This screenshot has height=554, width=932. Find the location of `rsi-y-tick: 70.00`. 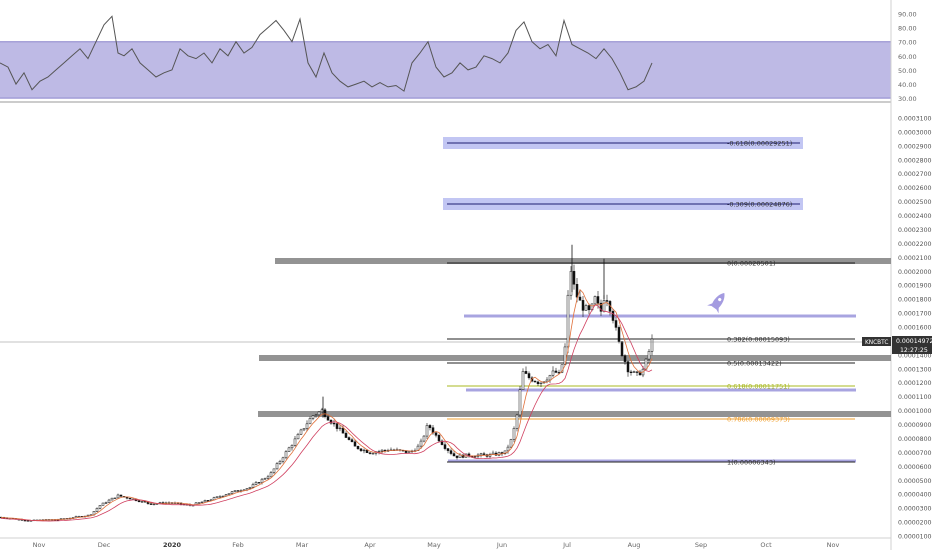

rsi-y-tick: 70.00 is located at coordinates (907, 43).